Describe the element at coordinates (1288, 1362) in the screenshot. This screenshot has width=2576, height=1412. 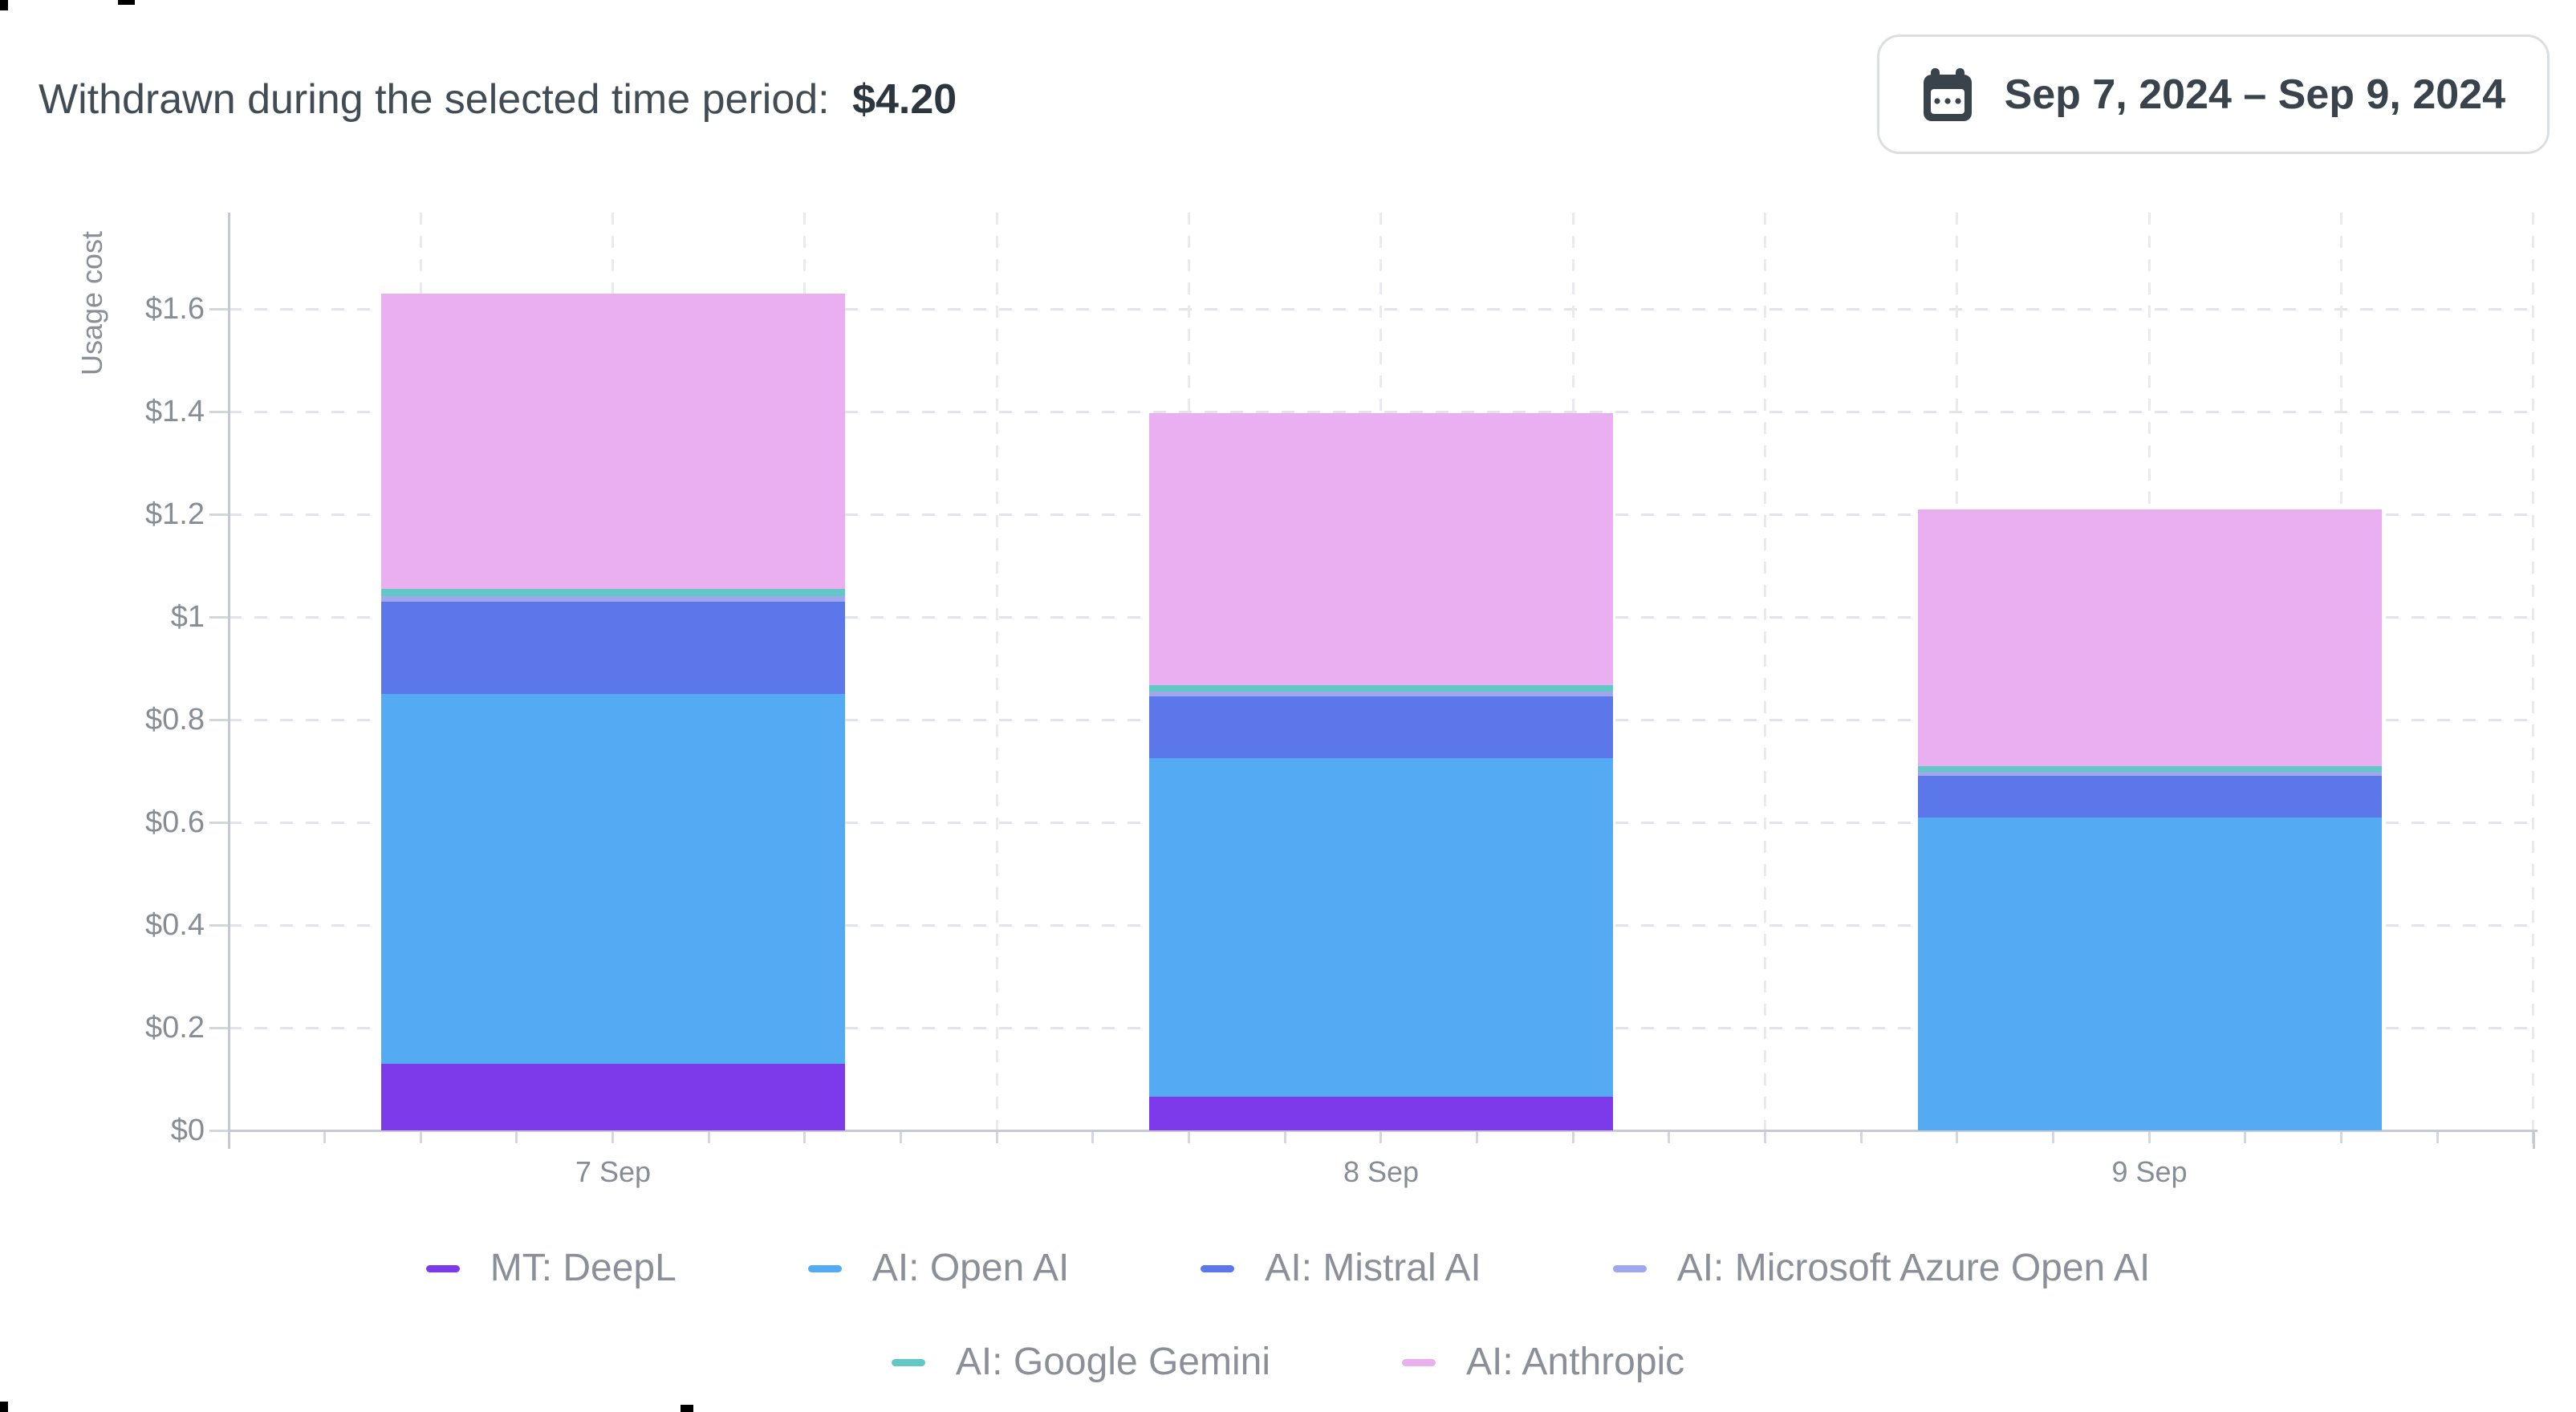
I see `legend-row: AI: Google Gemini AI: Anthropic` at that location.